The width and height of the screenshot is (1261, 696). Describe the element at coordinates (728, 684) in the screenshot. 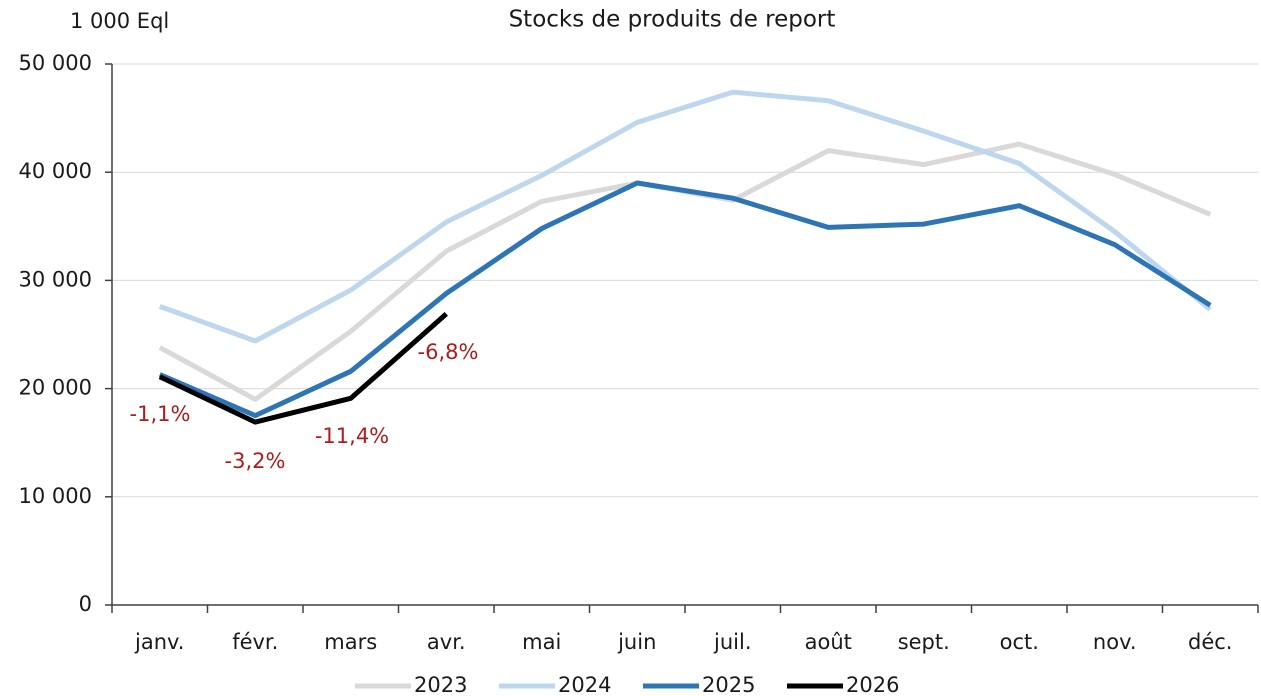

I see `legend-label: 2025` at that location.